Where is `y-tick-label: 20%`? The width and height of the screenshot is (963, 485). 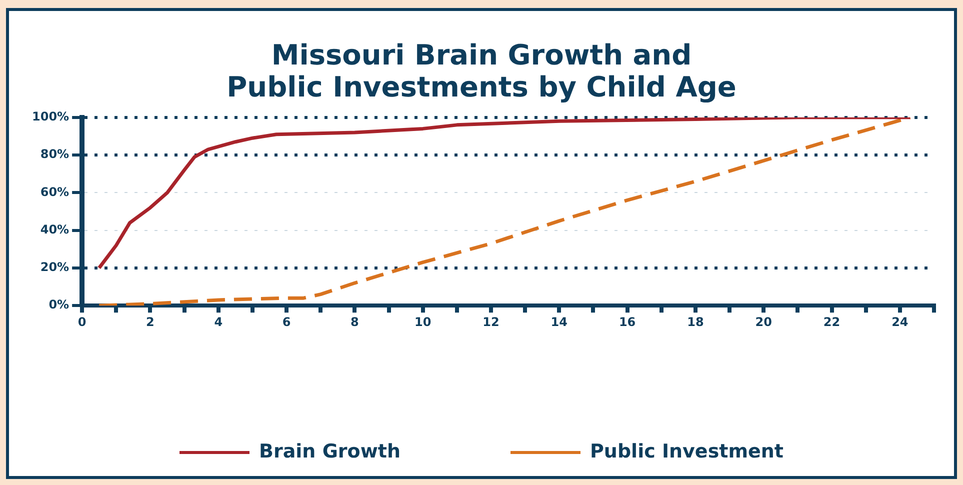 y-tick-label: 20% is located at coordinates (55, 267).